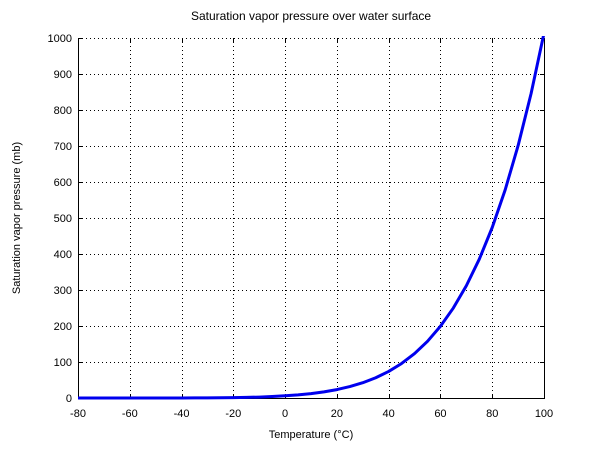 This screenshot has height=450, width=601. What do you see at coordinates (492, 414) in the screenshot?
I see `x-tick-label: 80` at bounding box center [492, 414].